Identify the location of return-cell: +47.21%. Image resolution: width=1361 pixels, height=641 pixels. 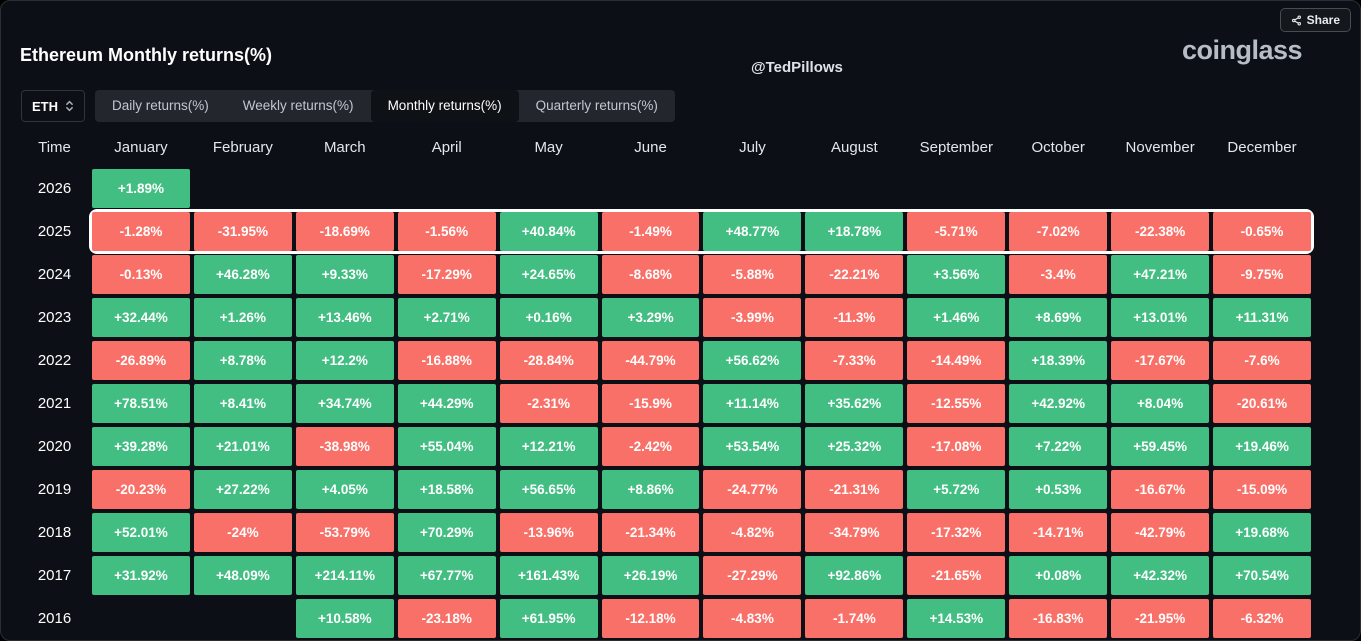
(1160, 274).